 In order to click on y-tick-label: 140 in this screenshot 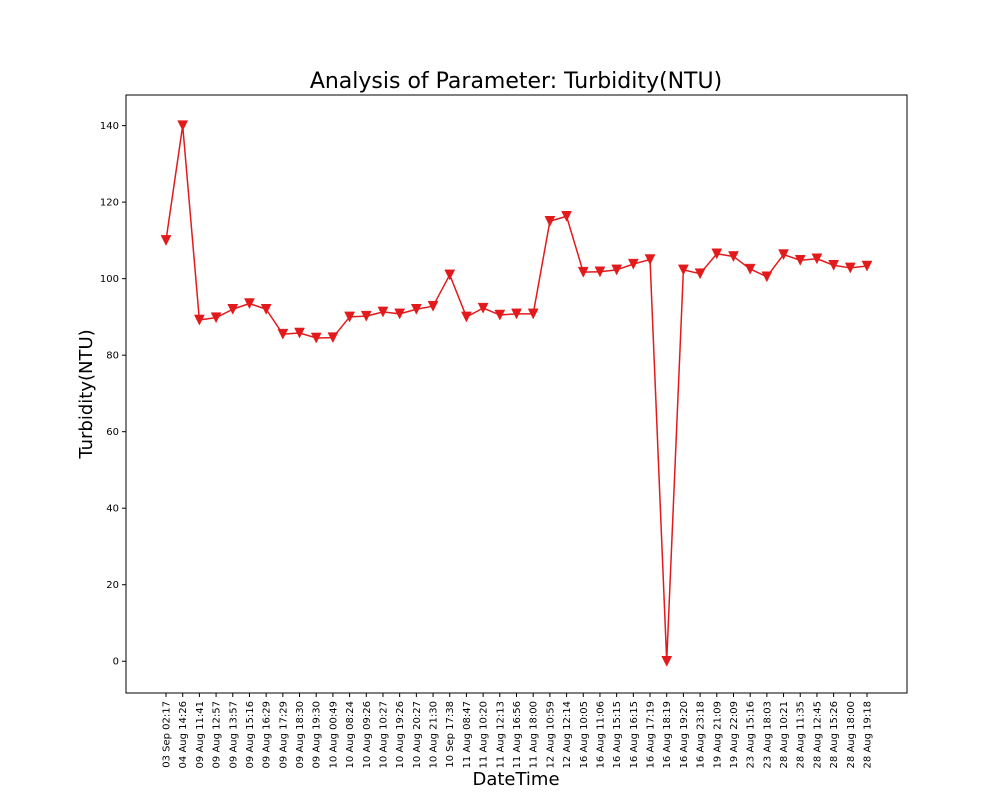, I will do `click(109, 126)`.